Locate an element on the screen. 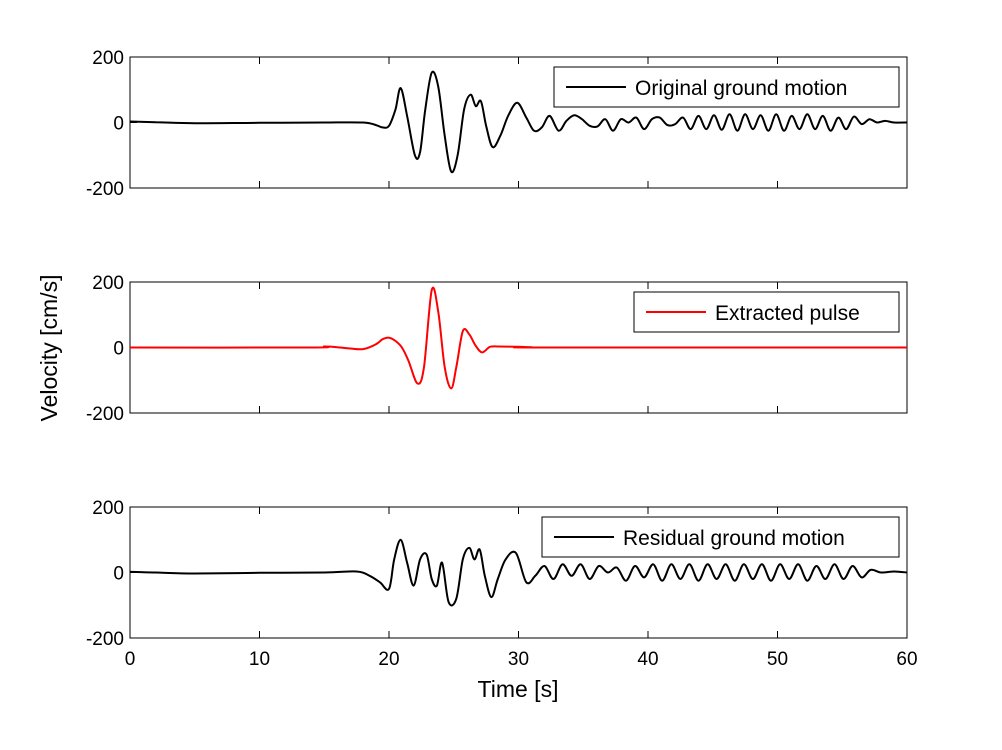 The image size is (1002, 750). y-tick-label-residual: -200 is located at coordinates (105, 639).